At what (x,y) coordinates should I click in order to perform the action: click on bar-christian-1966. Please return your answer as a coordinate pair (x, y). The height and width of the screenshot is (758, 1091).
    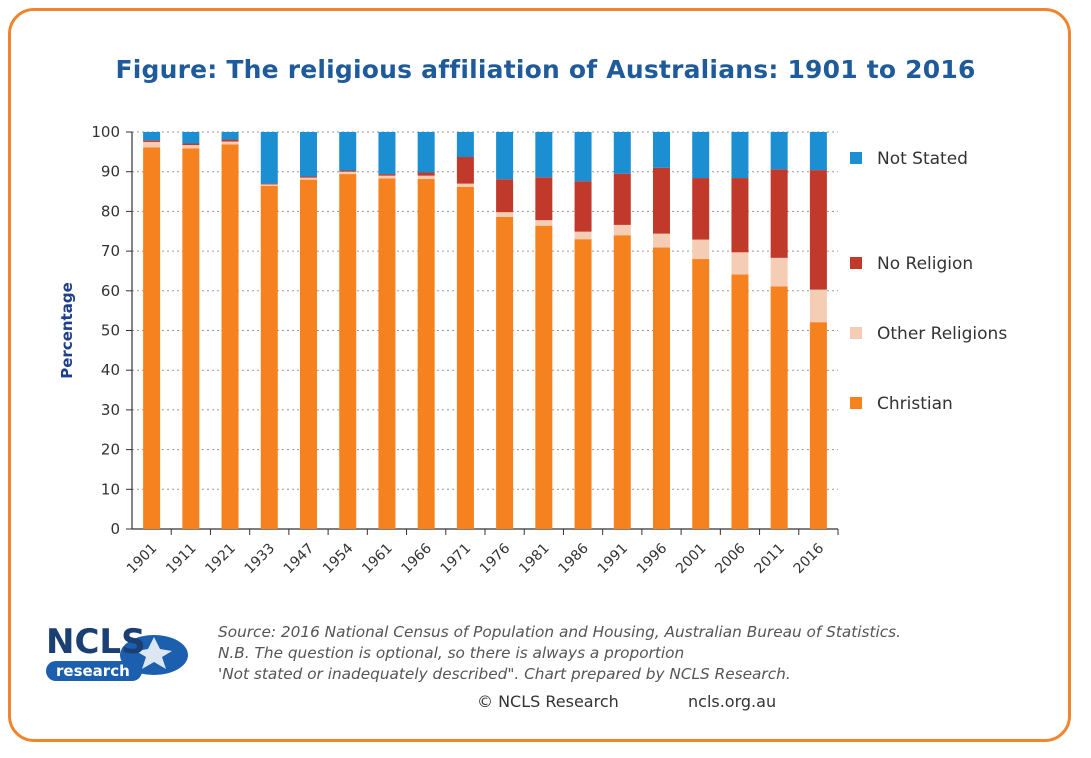
    Looking at the image, I should click on (426, 353).